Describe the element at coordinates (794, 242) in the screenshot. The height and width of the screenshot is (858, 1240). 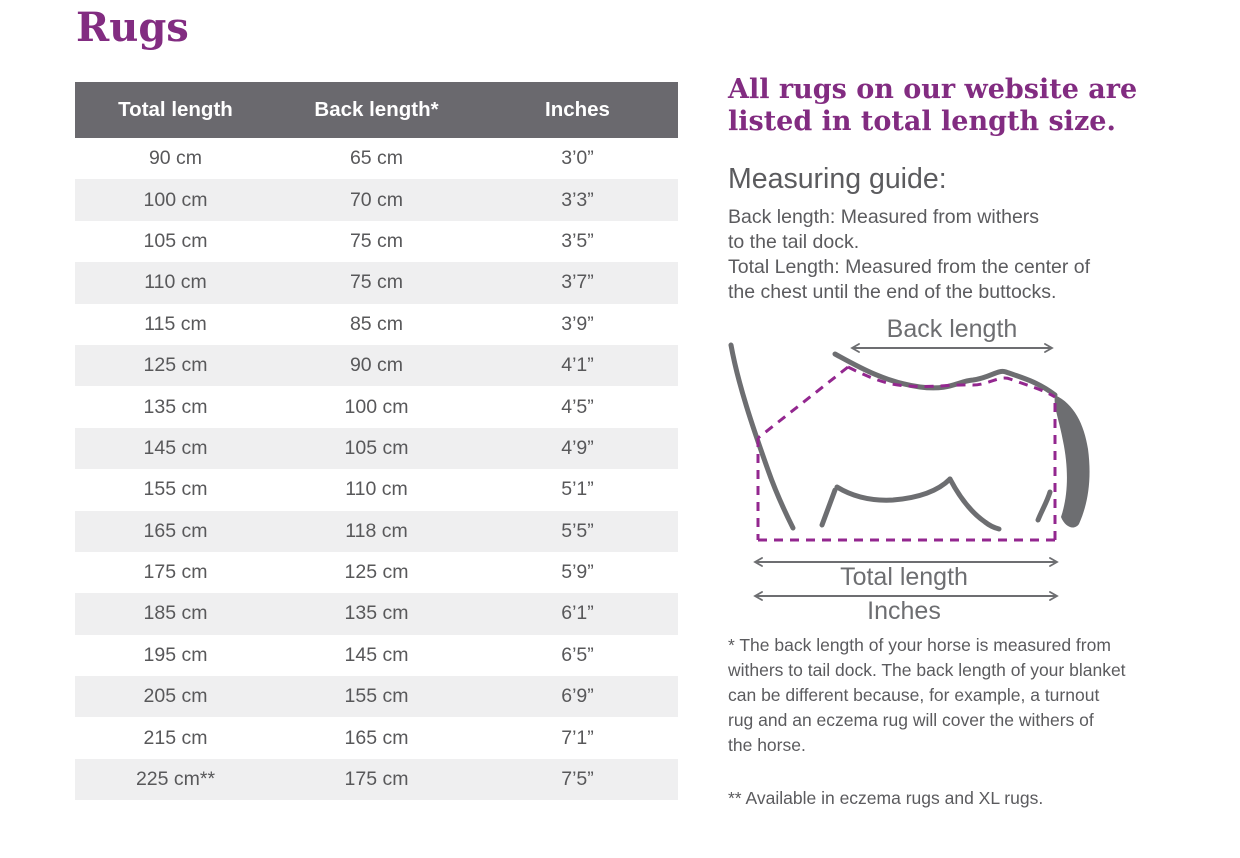
I see `guide-line: to the tail dock.` at that location.